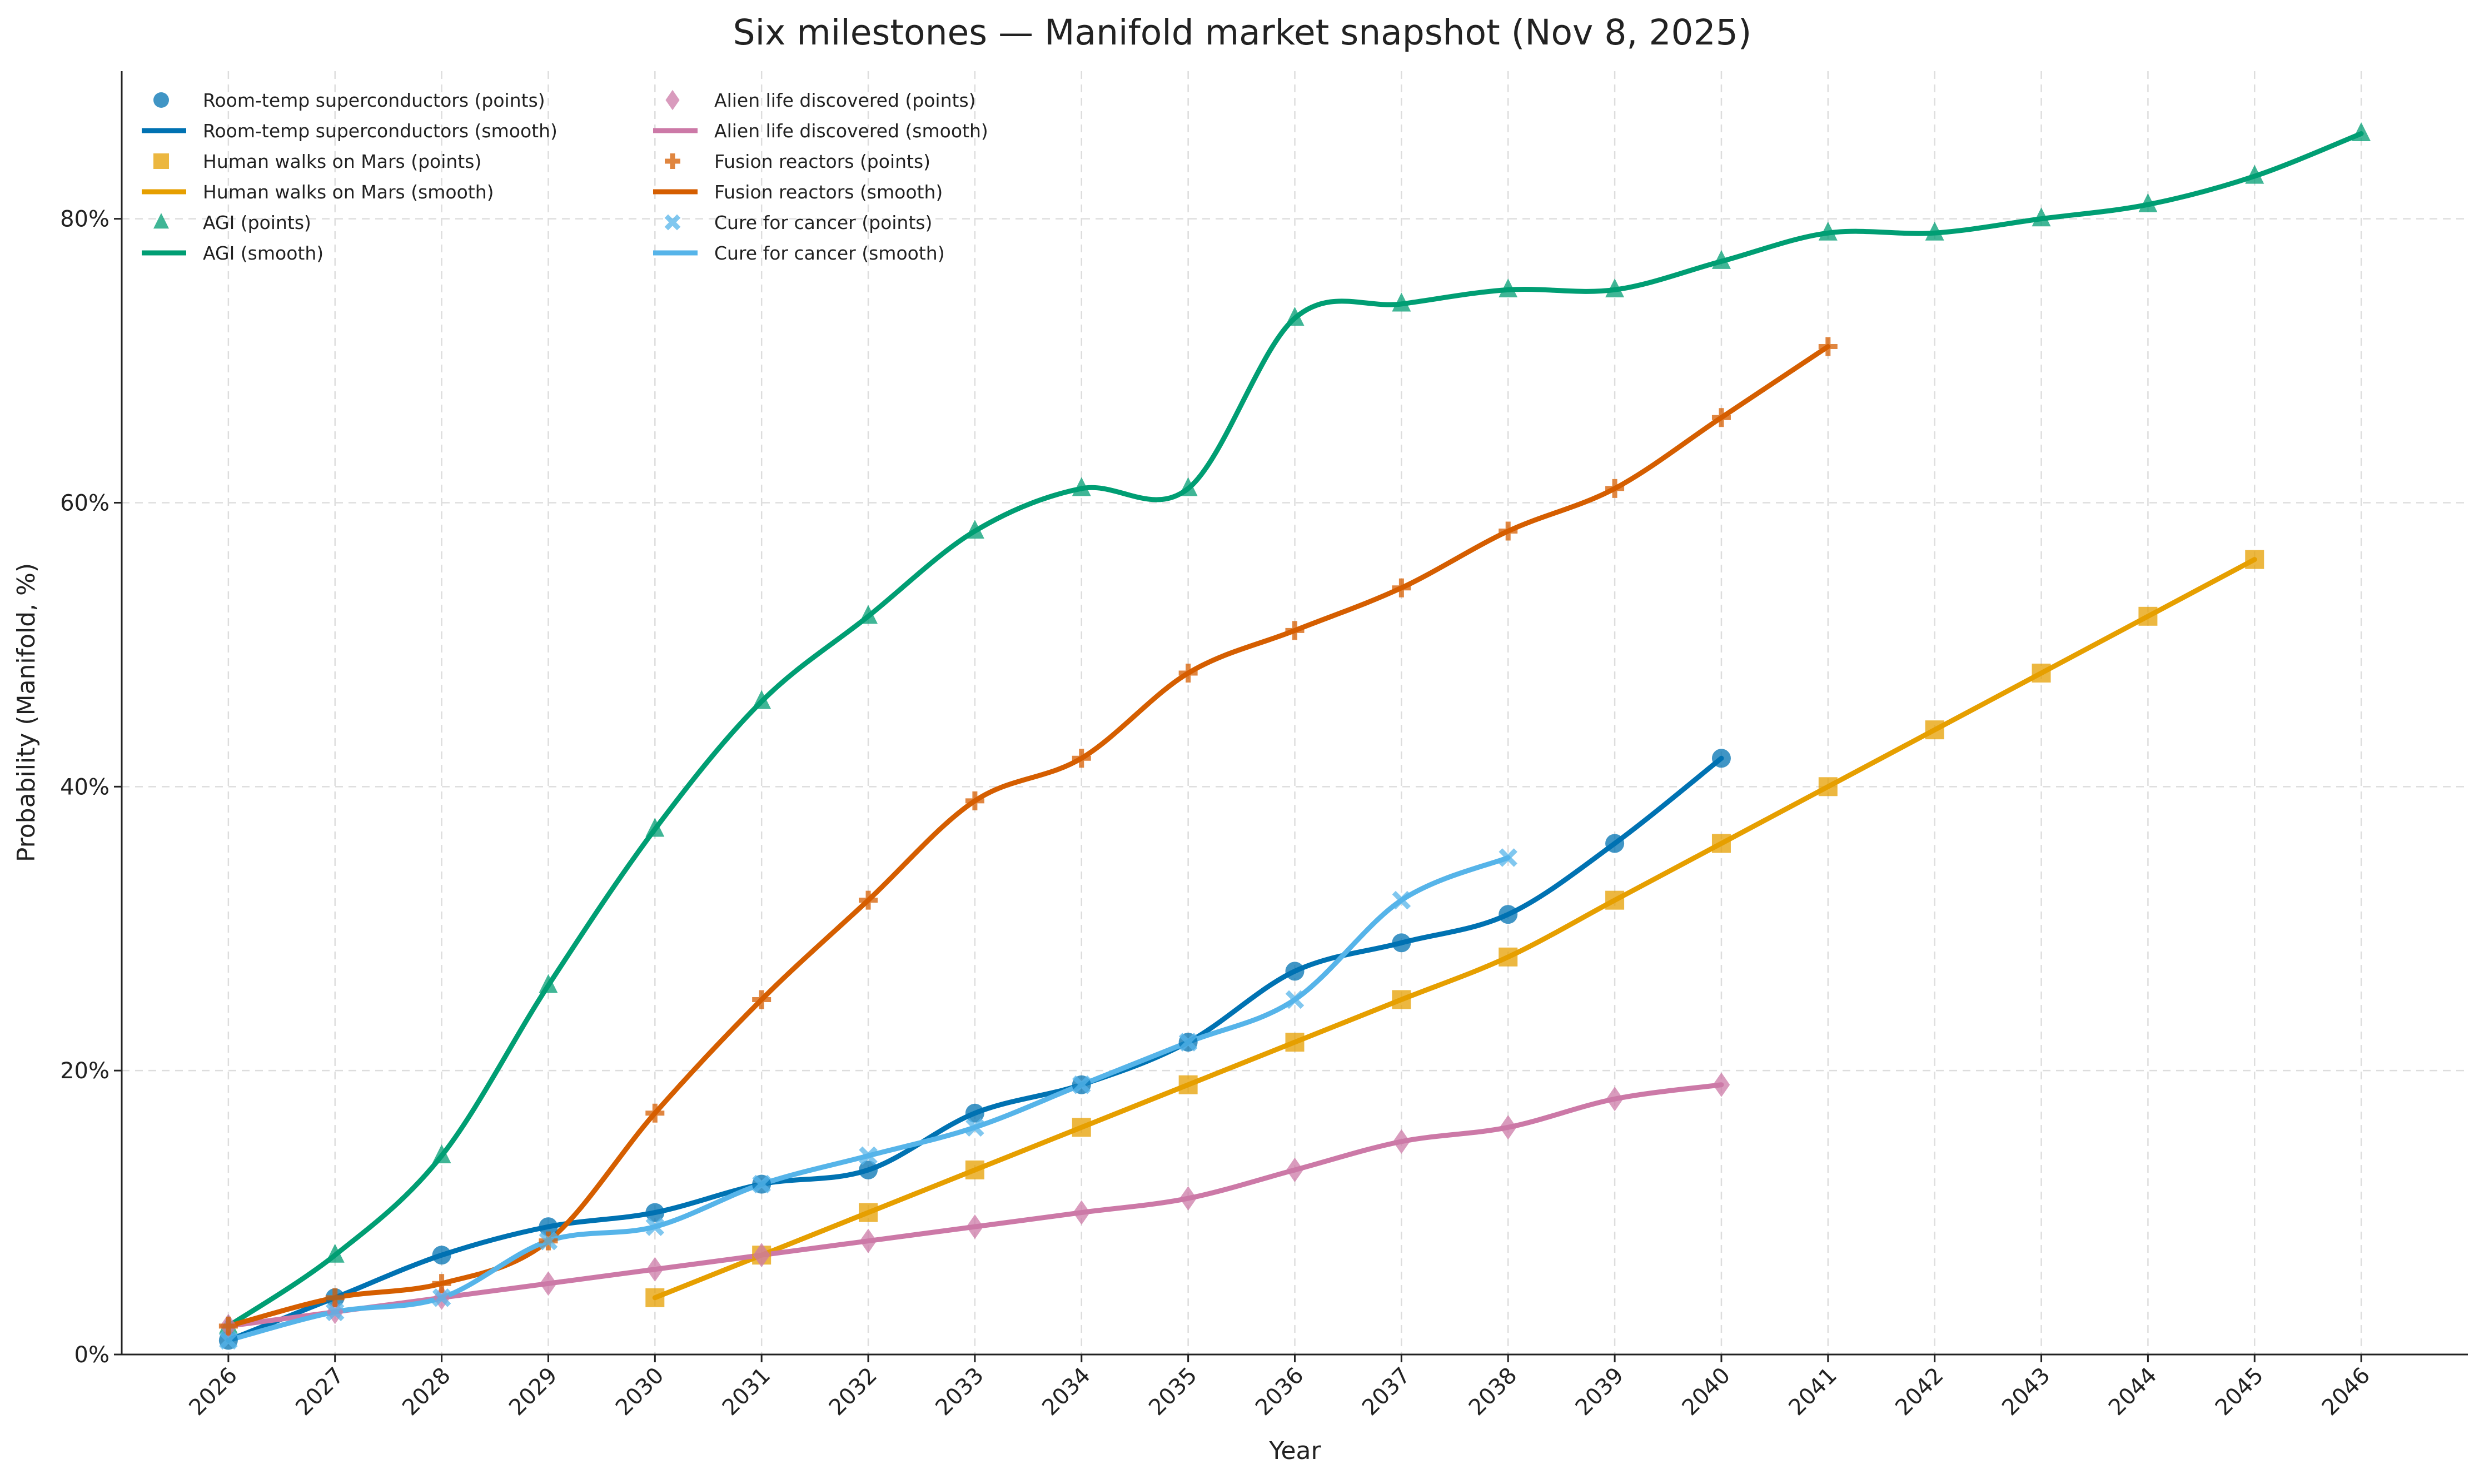 The width and height of the screenshot is (2484, 1484). What do you see at coordinates (257, 223) in the screenshot?
I see `legend-label: AGI (points)` at bounding box center [257, 223].